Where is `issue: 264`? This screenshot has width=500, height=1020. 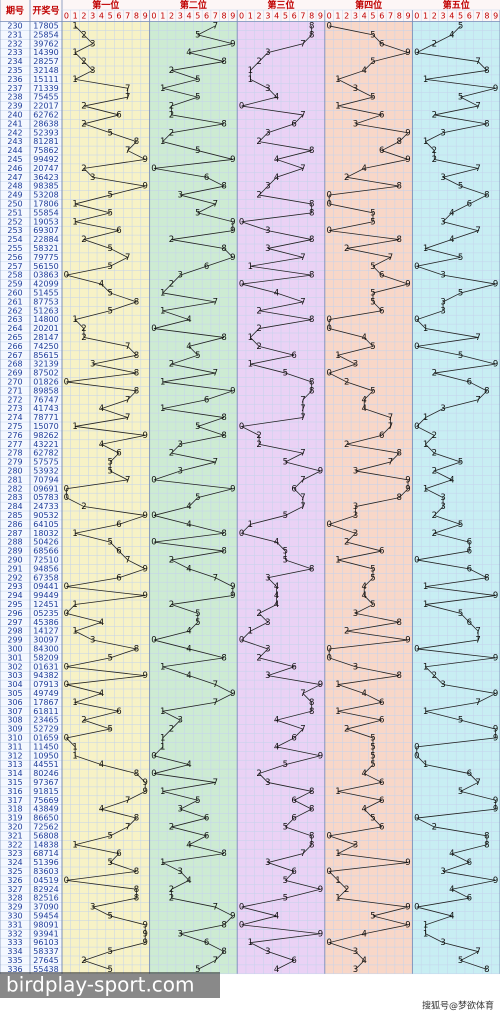
issue: 264 is located at coordinates (14, 328).